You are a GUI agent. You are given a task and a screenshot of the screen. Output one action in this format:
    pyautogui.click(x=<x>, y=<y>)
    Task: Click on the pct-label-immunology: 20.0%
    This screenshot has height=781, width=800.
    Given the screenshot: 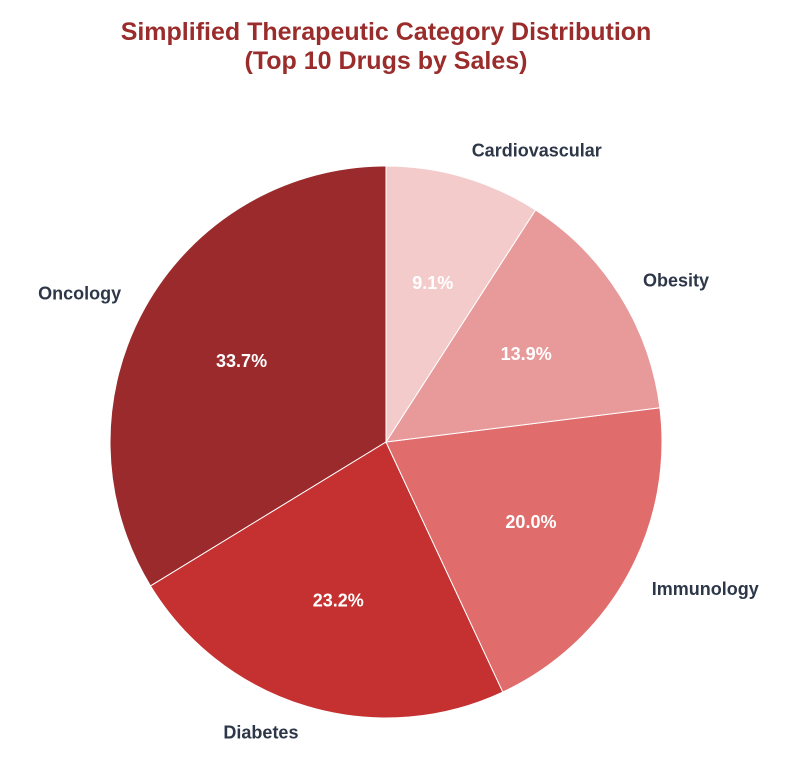 What is the action you would take?
    pyautogui.click(x=530, y=522)
    